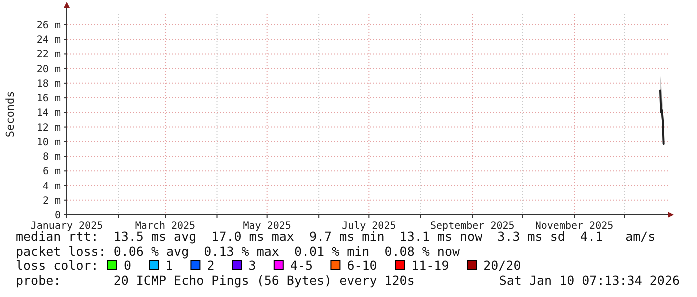 The image size is (697, 297). I want to click on y-tick-label: 2 m, so click(51, 201).